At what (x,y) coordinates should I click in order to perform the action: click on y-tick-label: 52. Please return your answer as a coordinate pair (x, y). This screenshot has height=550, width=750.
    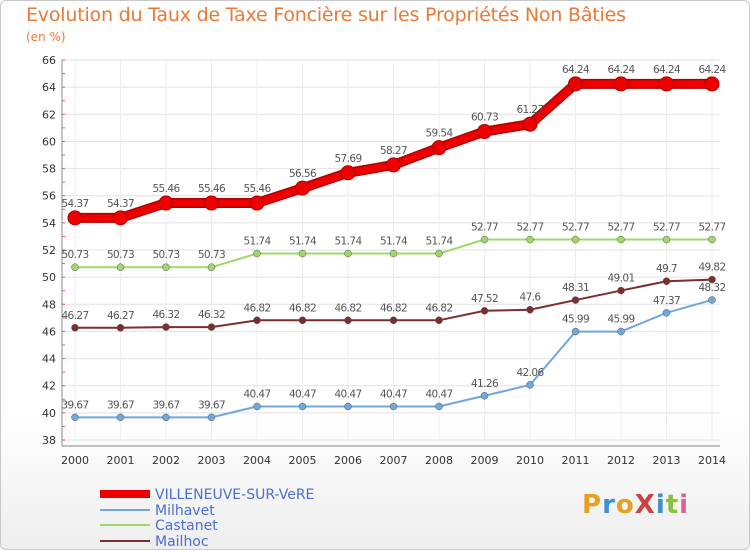
    Looking at the image, I should click on (49, 250).